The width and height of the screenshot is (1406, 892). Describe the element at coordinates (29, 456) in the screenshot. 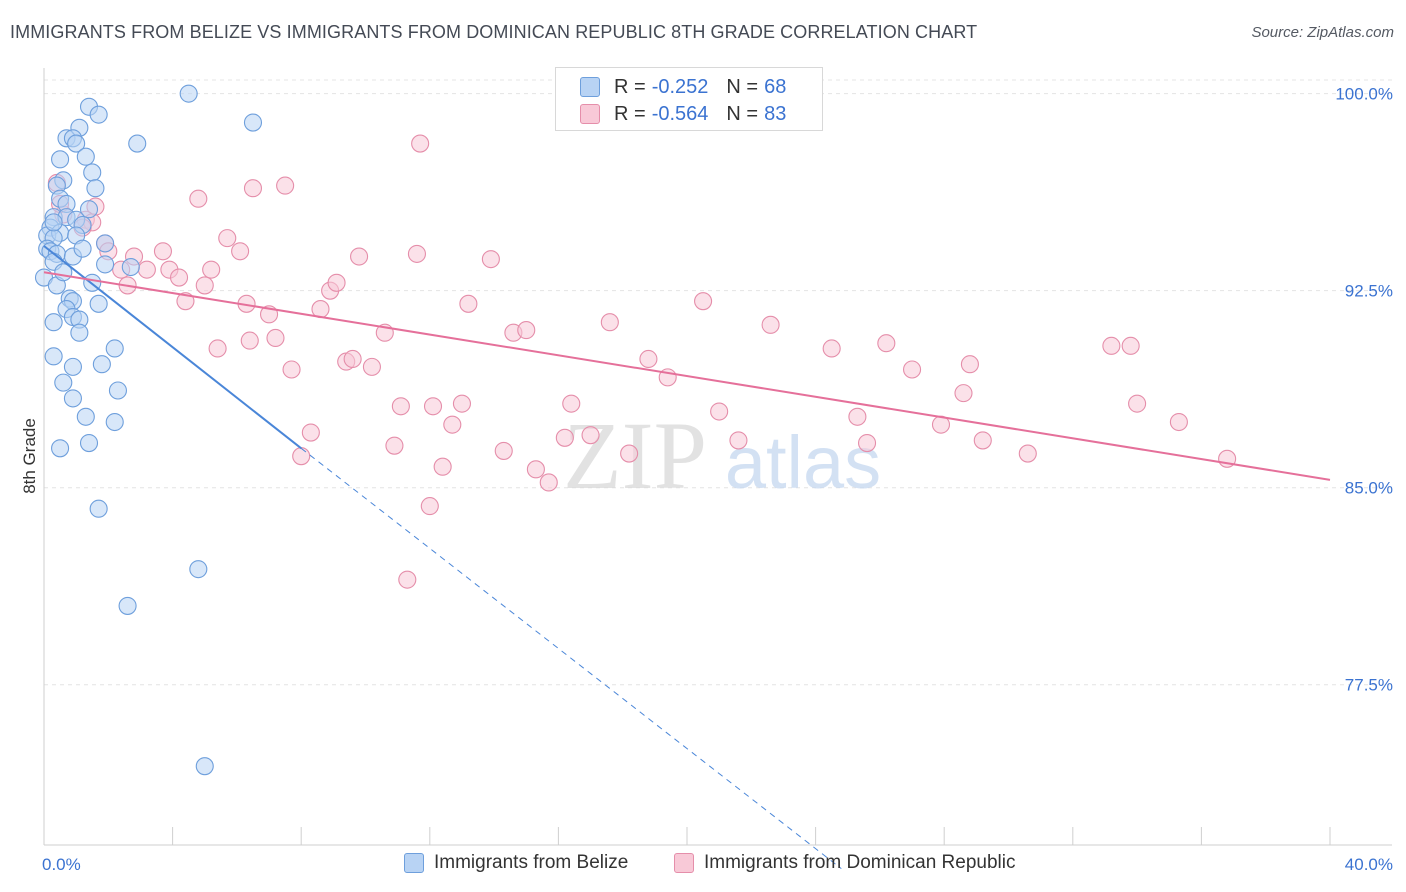

I see `y-axis-label: 8th Grade` at that location.